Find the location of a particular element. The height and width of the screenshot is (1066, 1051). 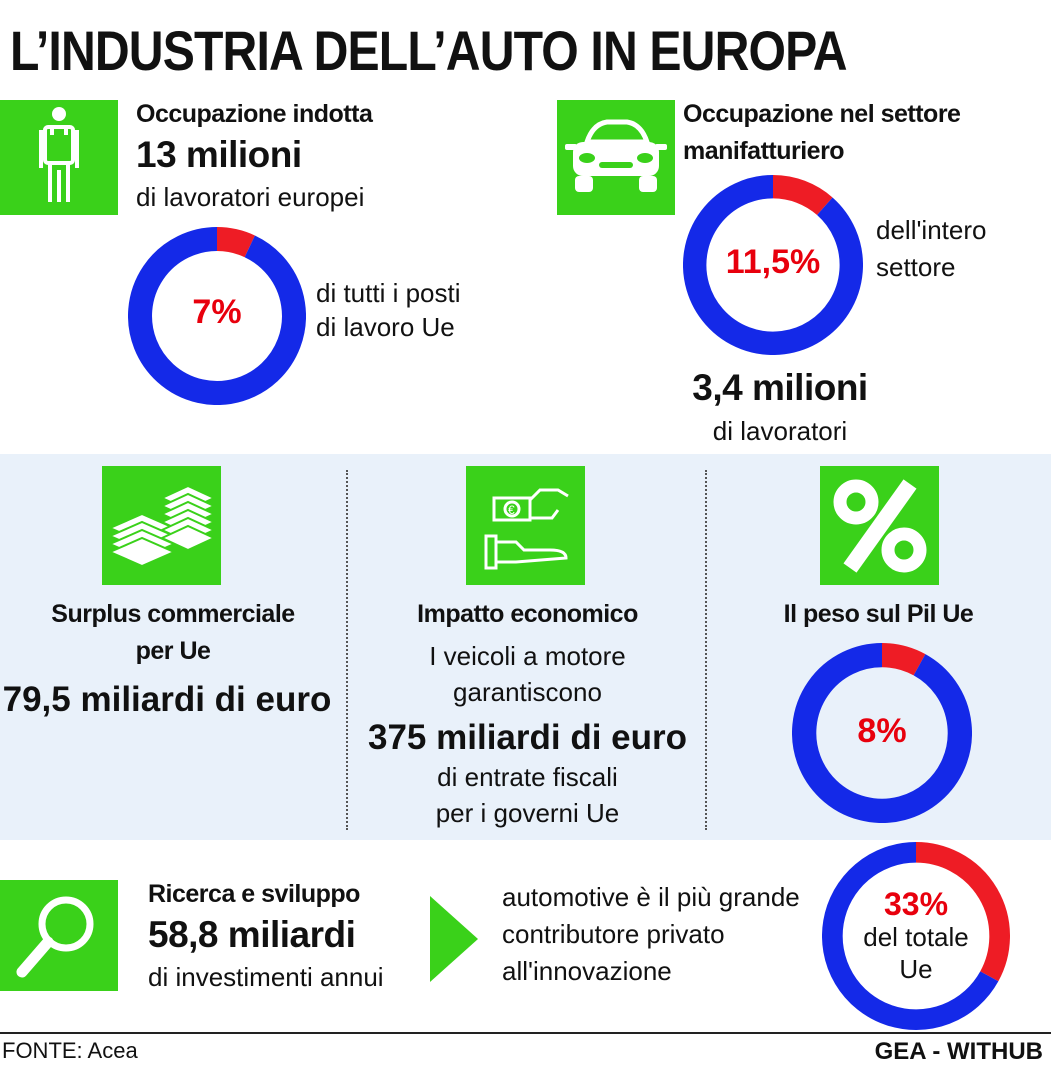

donut-indotta: 7% is located at coordinates (217, 316).